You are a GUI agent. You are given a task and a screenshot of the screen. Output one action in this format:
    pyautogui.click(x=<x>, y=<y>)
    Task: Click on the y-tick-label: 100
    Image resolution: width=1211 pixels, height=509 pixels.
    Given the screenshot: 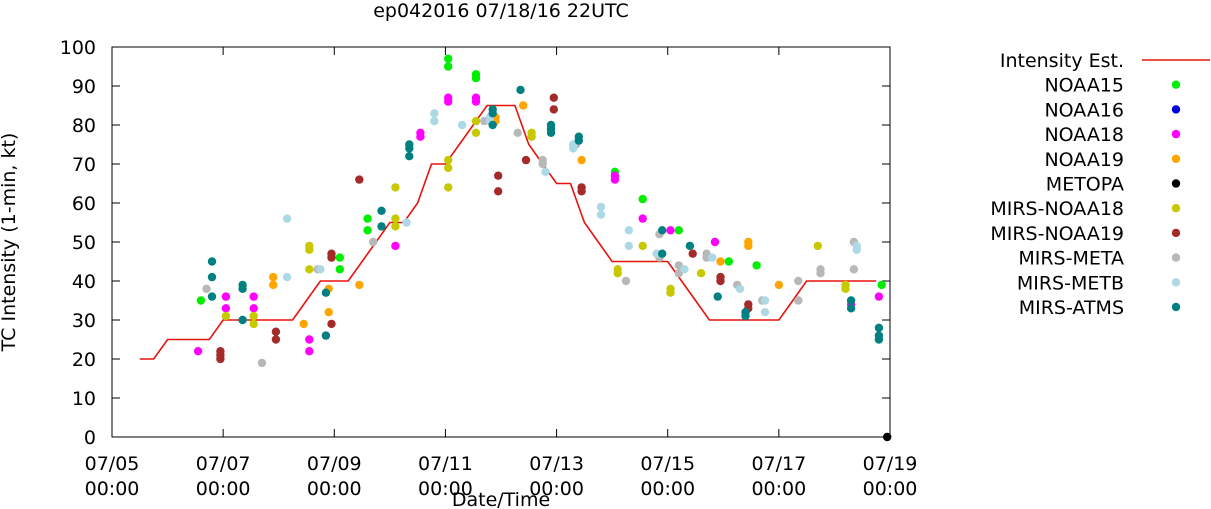 What is the action you would take?
    pyautogui.click(x=78, y=48)
    